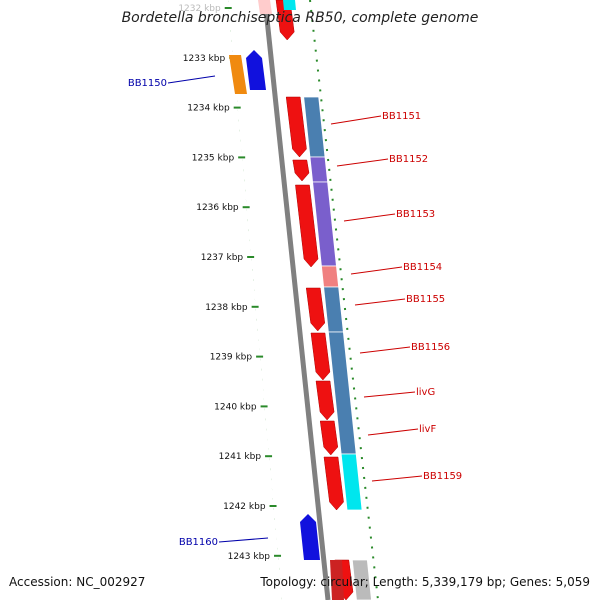 This screenshot has width=600, height=600. Describe the element at coordinates (425, 299) in the screenshot. I see `gene-label-bb1155: BB1155` at that location.